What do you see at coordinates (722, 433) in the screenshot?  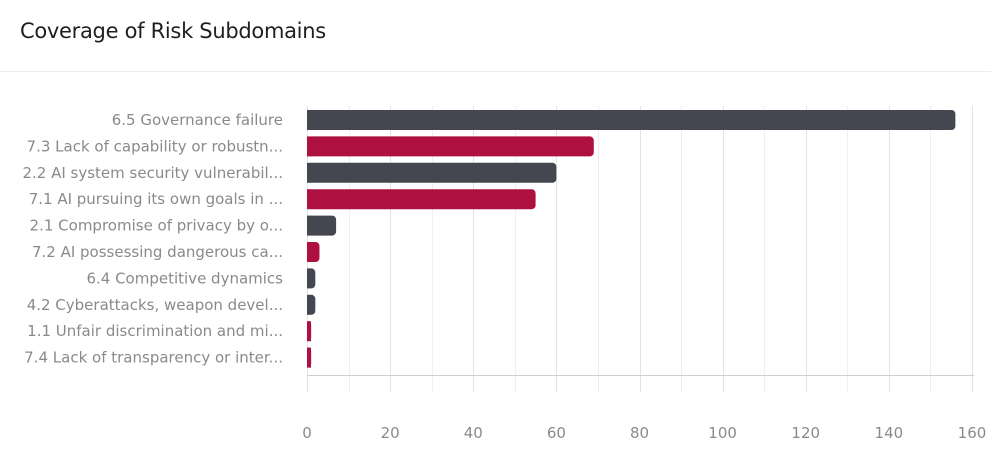 I see `x-tick-label: 100` at bounding box center [722, 433].